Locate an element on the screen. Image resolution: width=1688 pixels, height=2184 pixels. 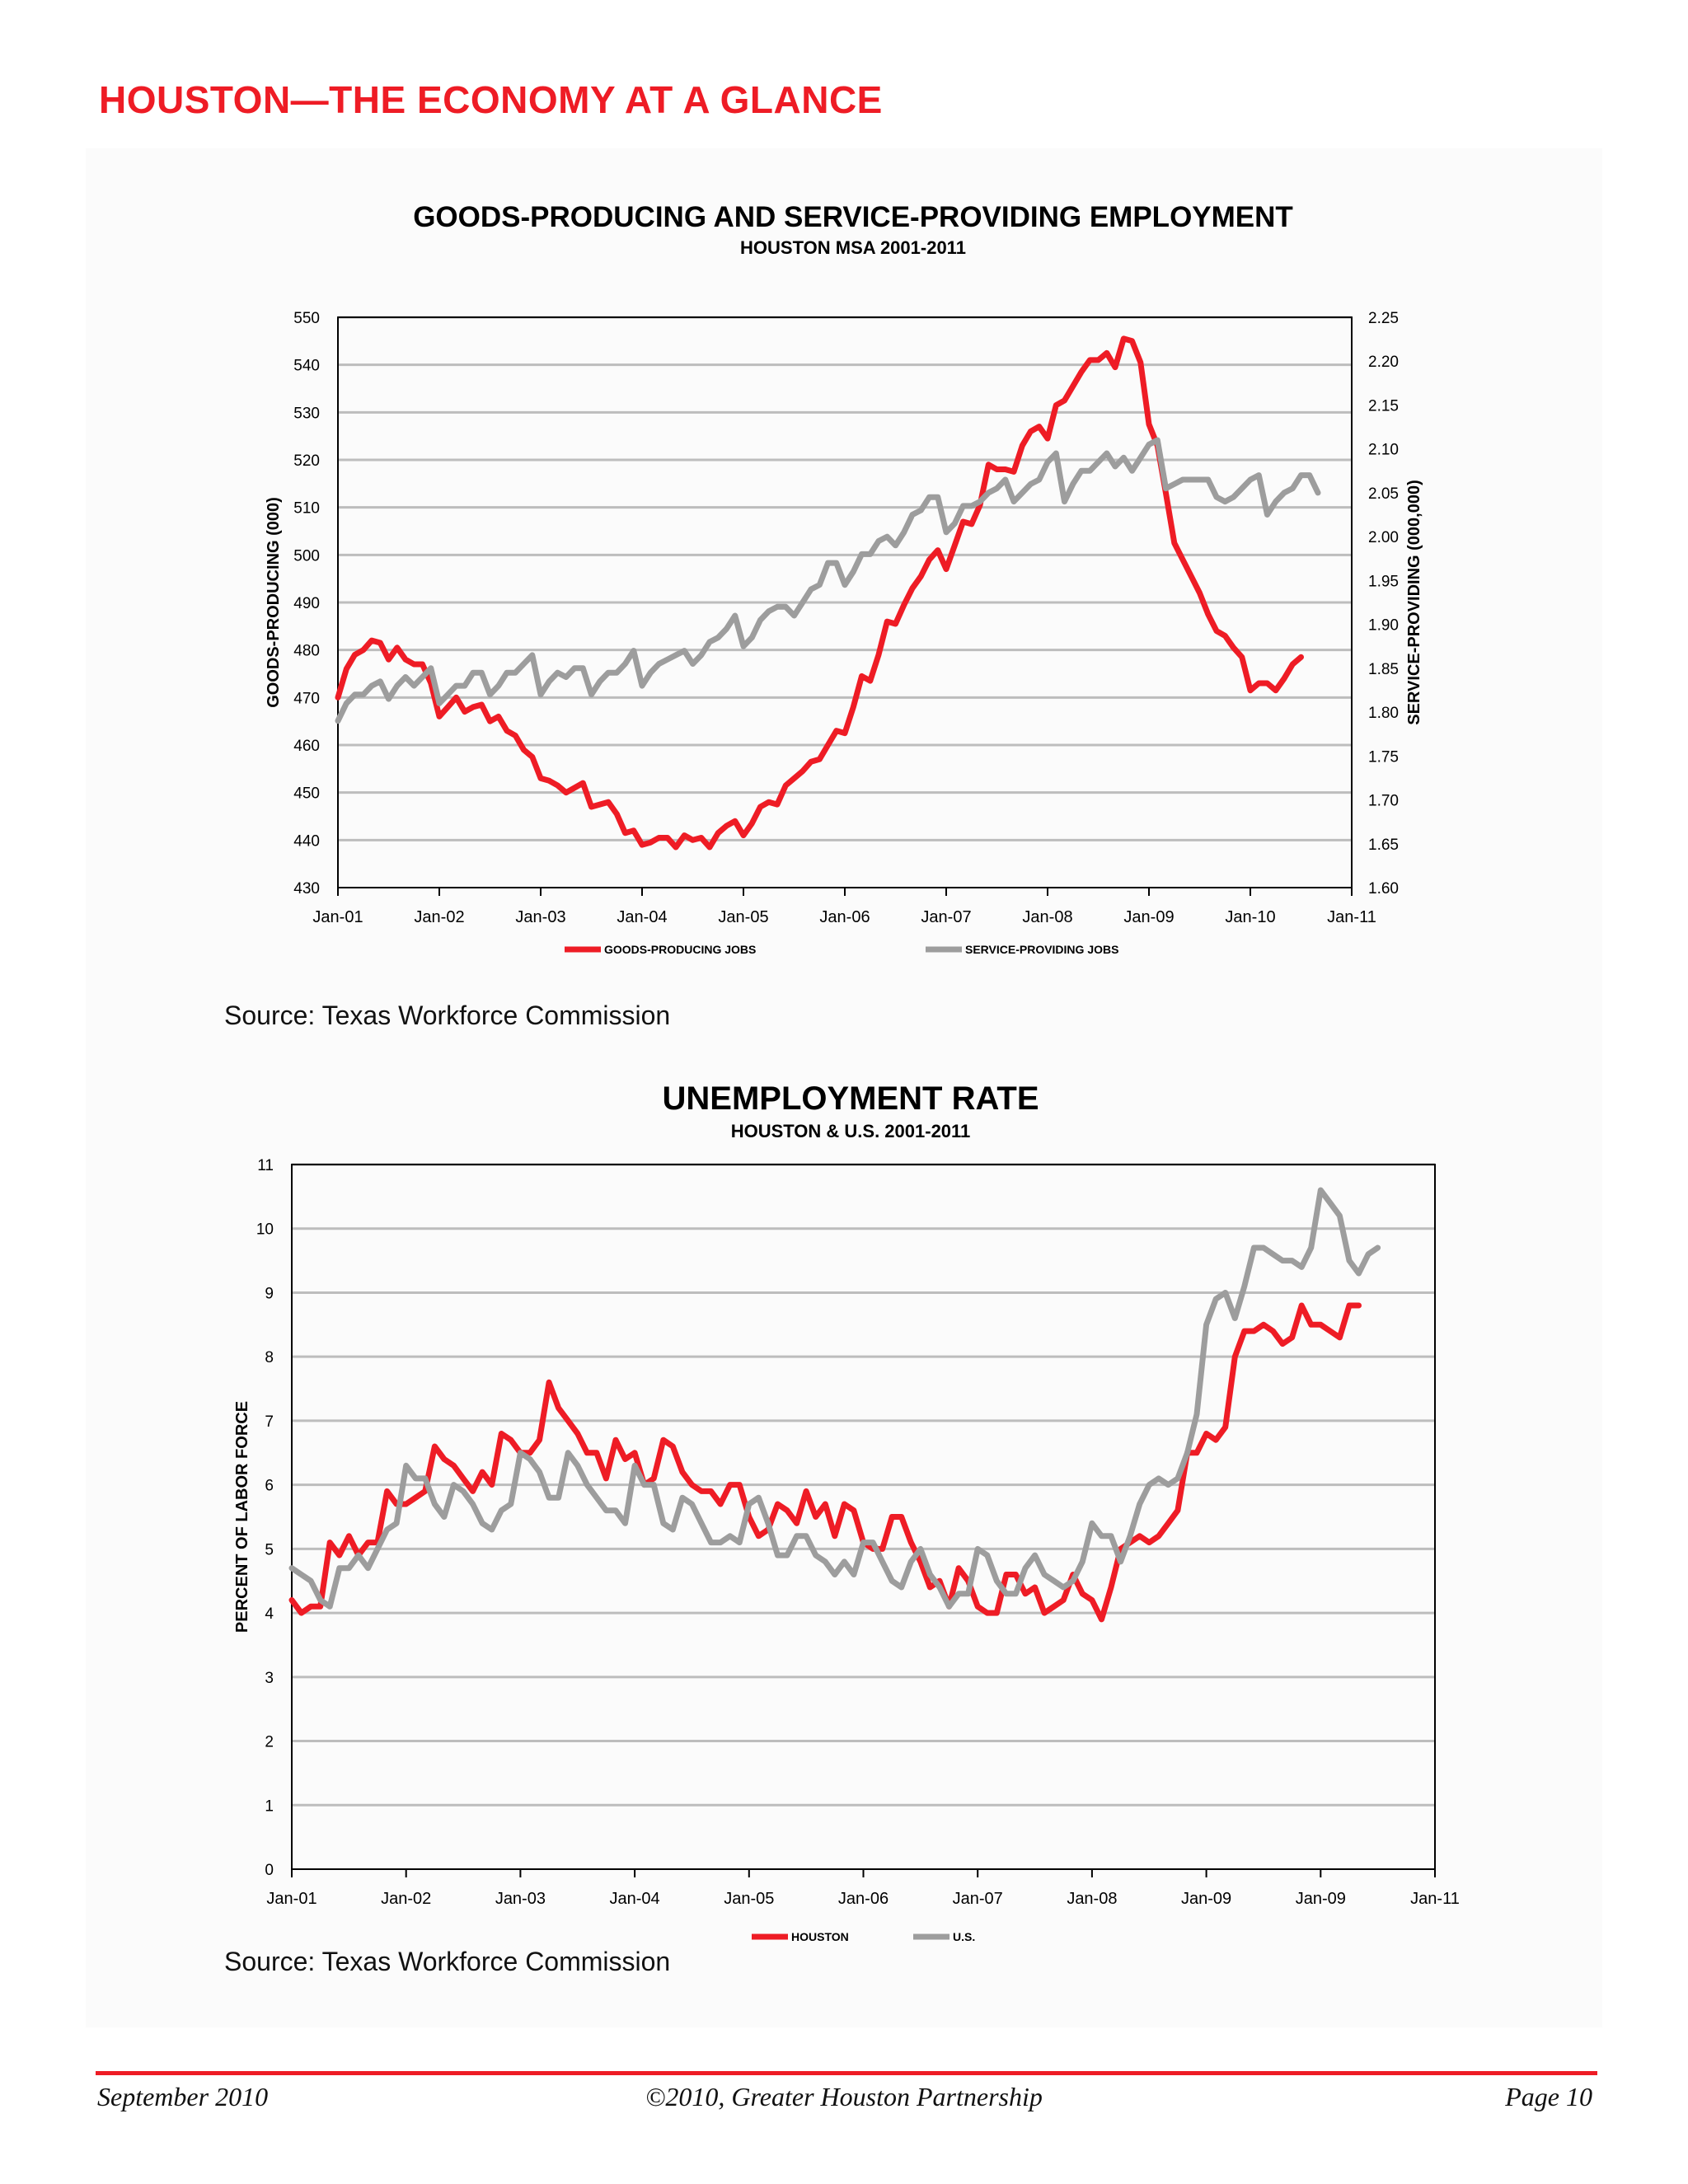
y2-tick-label: 1.60 is located at coordinates (1383, 889).